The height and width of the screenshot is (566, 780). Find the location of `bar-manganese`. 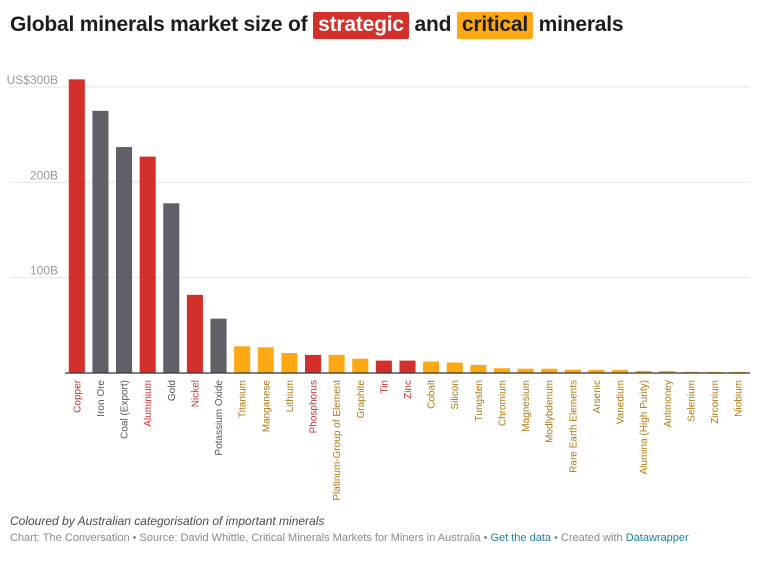

bar-manganese is located at coordinates (265, 360).